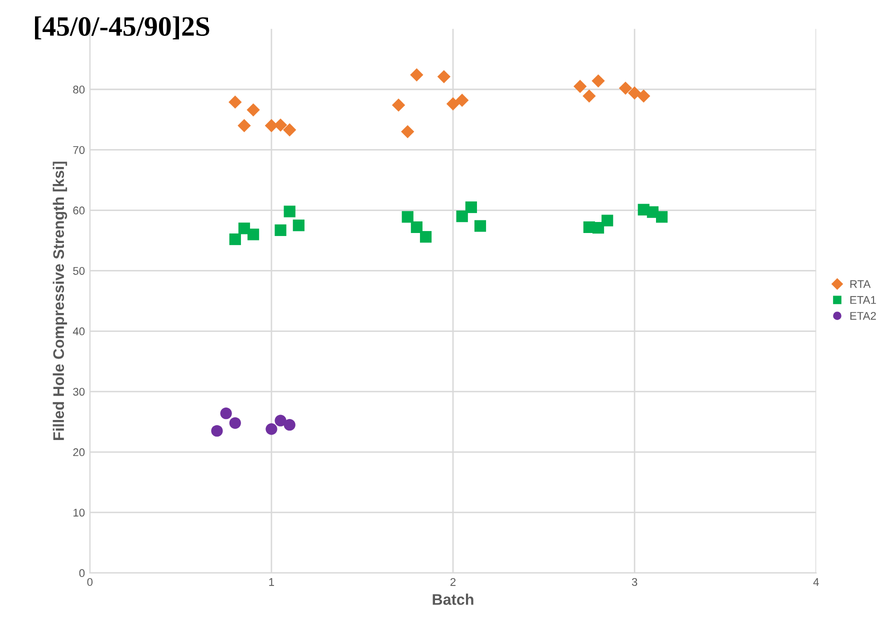 This screenshot has height=643, width=890. I want to click on y-tick-label: 20, so click(79, 452).